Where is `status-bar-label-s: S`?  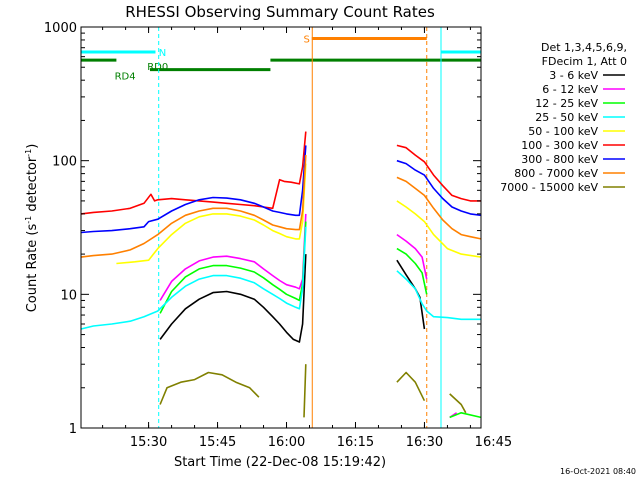
status-bar-label-s: S is located at coordinates (307, 40).